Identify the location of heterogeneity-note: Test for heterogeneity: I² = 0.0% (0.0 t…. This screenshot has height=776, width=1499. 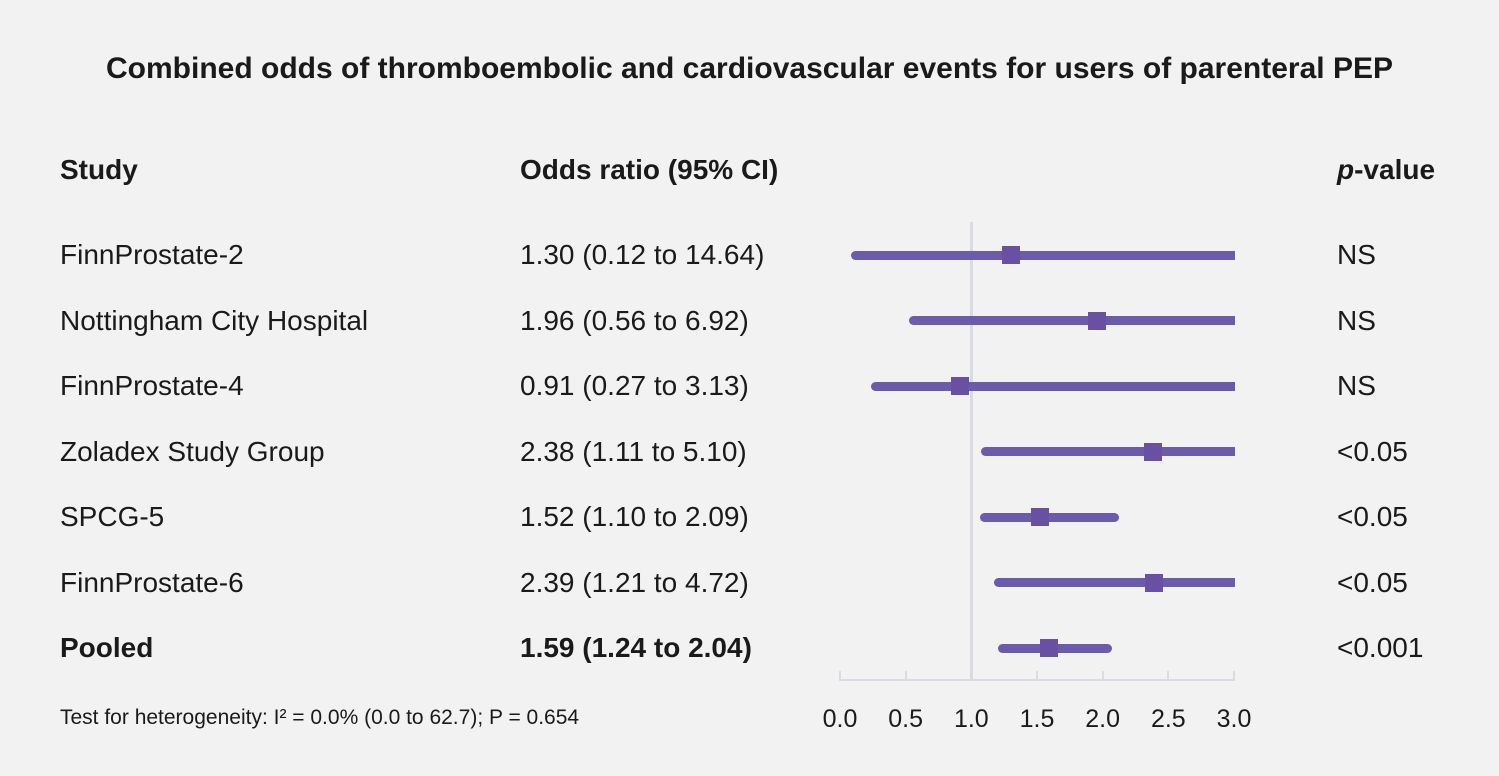
(320, 717).